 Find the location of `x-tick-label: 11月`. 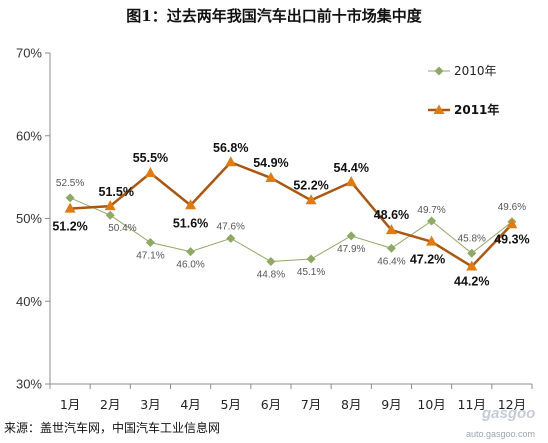

x-tick-label: 11月 is located at coordinates (472, 404).